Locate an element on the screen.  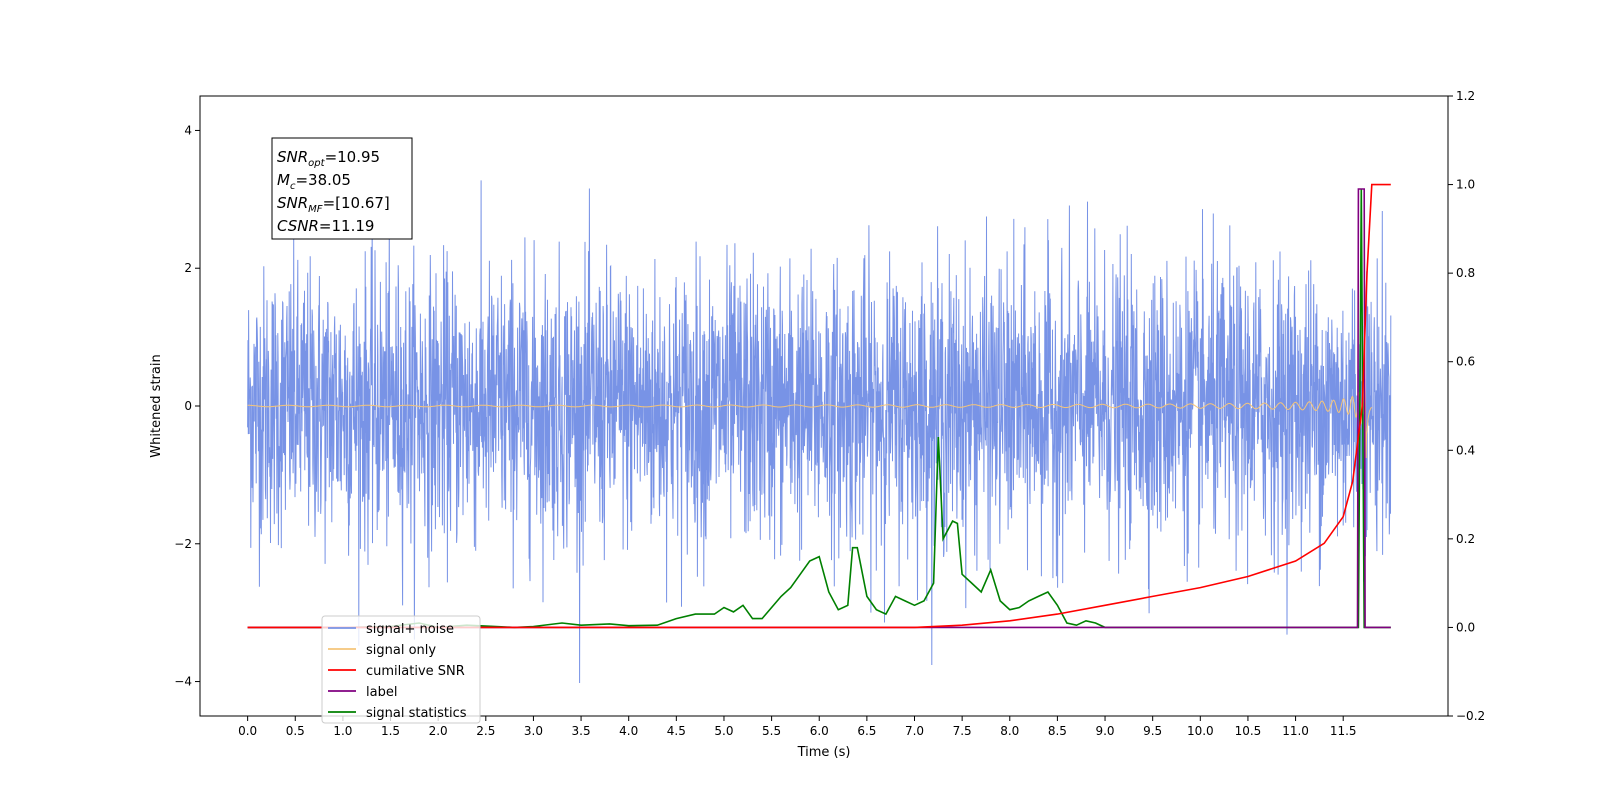
x-tick-label: 8.5 is located at coordinates (1057, 731).